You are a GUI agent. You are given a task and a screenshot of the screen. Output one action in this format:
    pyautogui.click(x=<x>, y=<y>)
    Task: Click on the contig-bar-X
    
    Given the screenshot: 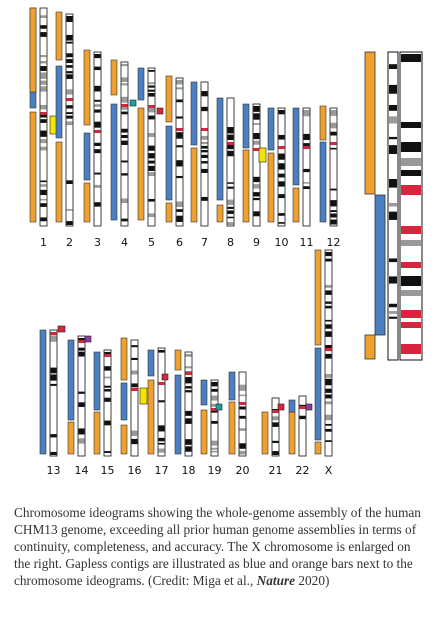 What is the action you would take?
    pyautogui.click(x=318, y=297)
    